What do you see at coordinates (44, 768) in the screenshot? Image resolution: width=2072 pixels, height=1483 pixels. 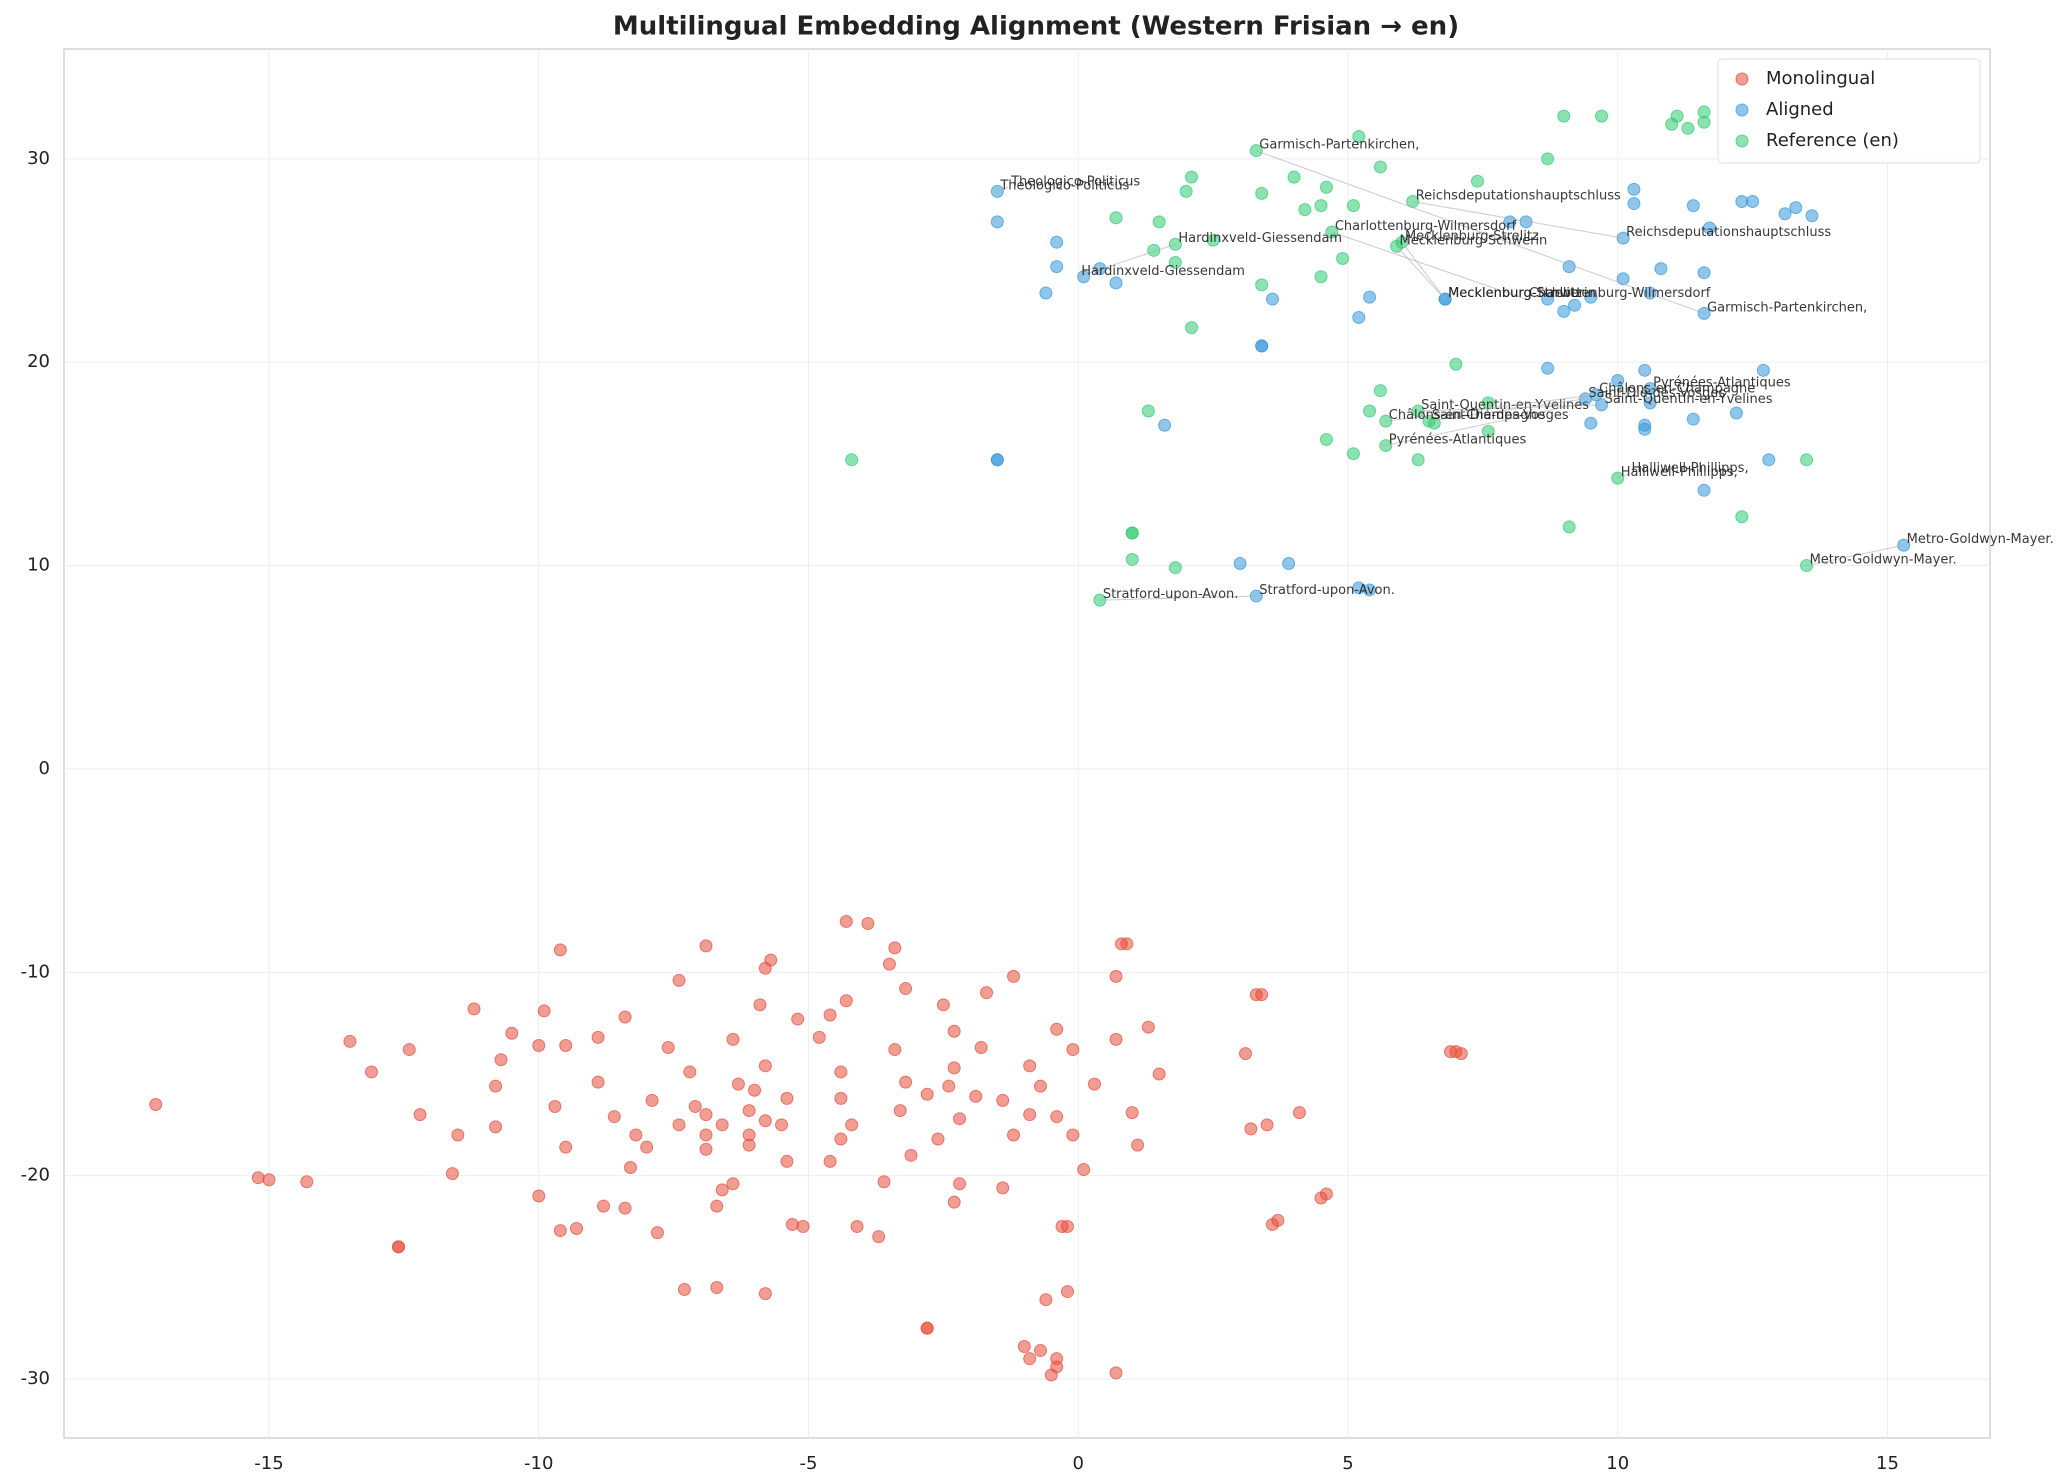 I see `y-tick-label: 0` at bounding box center [44, 768].